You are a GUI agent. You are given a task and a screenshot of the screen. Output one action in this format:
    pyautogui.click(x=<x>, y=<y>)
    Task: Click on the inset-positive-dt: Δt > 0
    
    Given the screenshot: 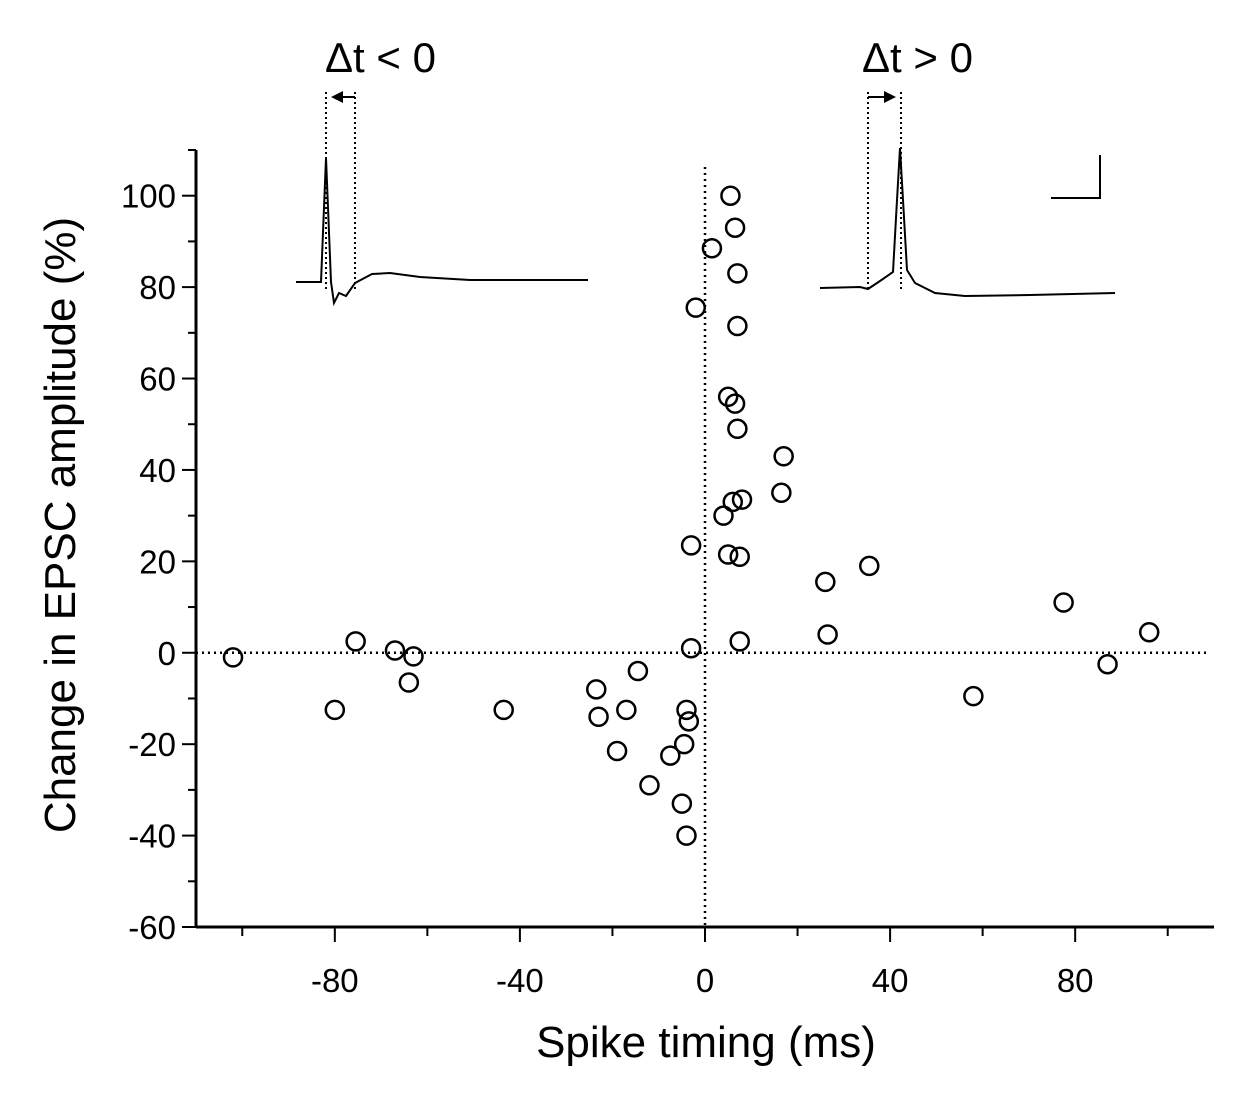 What is the action you would take?
    pyautogui.click(x=967, y=166)
    